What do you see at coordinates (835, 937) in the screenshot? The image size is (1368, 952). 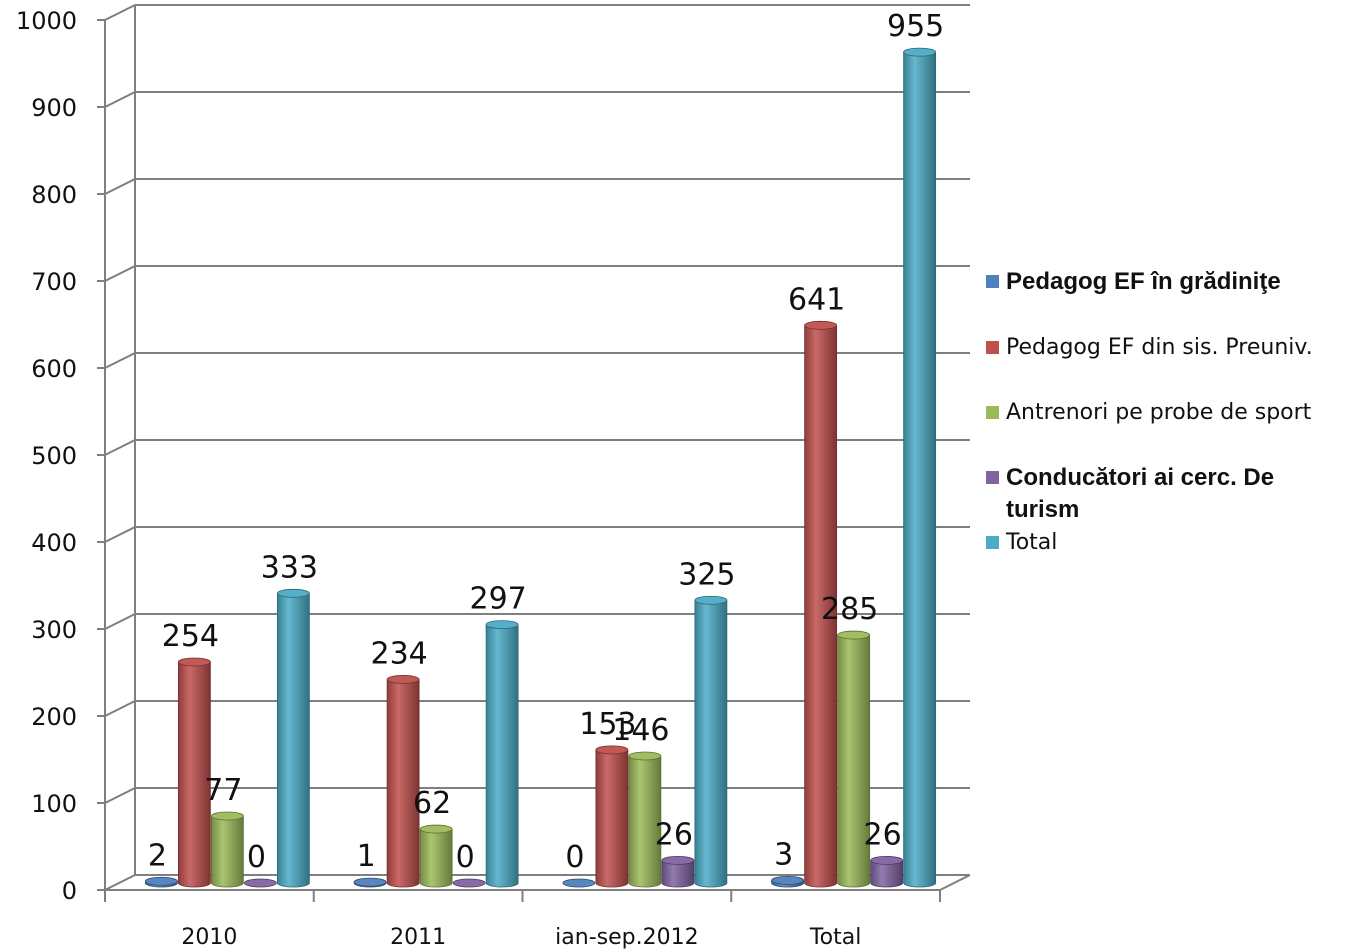 I see `x-tick-label: Total` at bounding box center [835, 937].